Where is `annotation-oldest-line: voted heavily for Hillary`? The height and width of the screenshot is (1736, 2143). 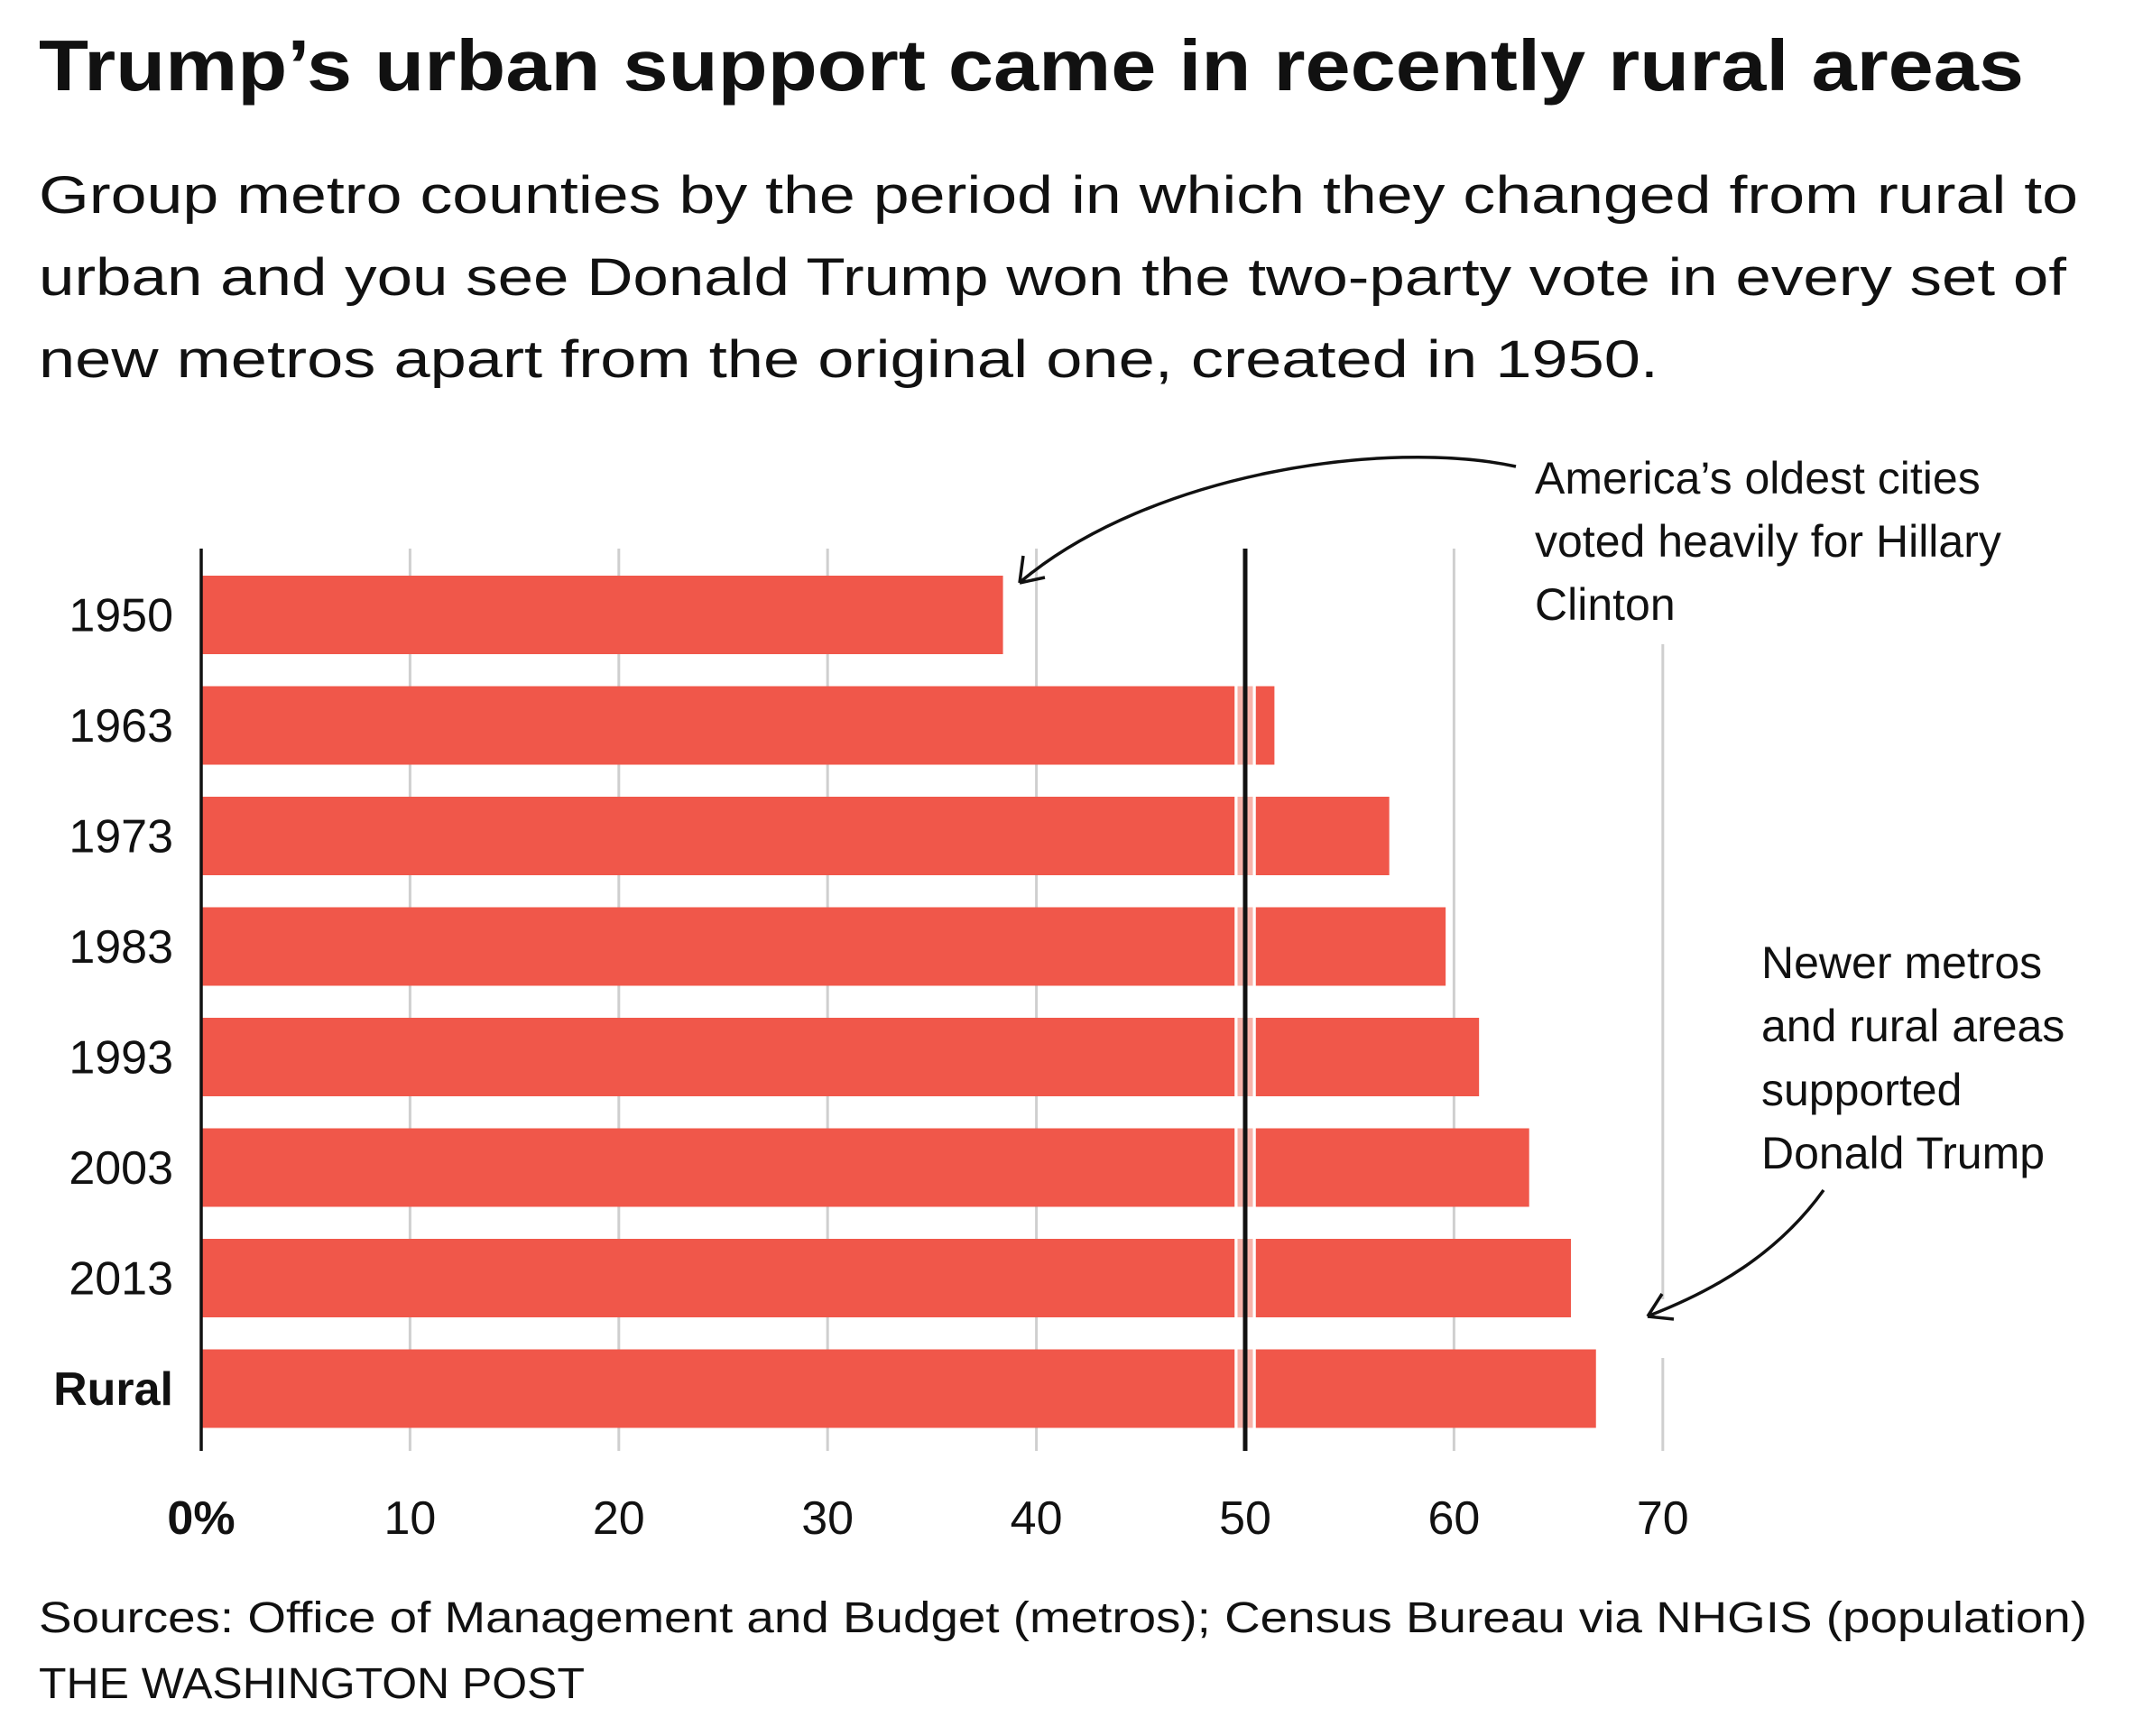 annotation-oldest-line: voted heavily for Hillary is located at coordinates (1768, 541).